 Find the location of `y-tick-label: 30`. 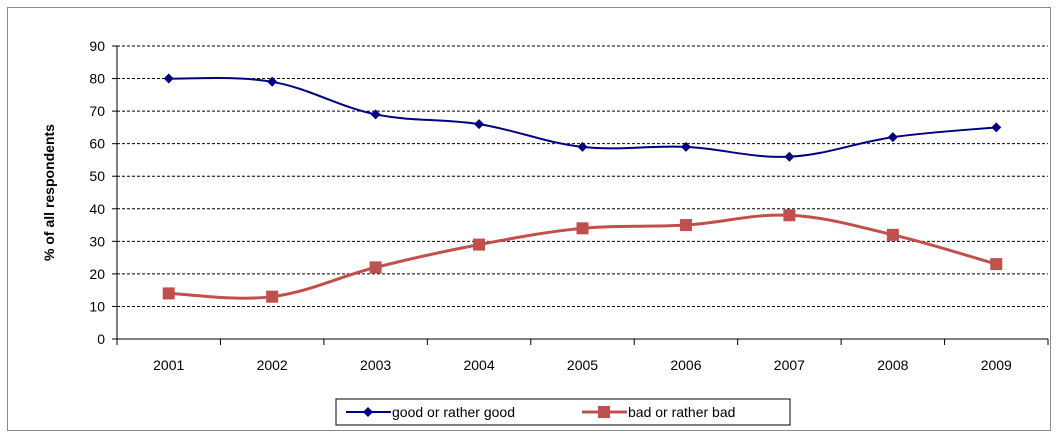

y-tick-label: 30 is located at coordinates (97, 241).